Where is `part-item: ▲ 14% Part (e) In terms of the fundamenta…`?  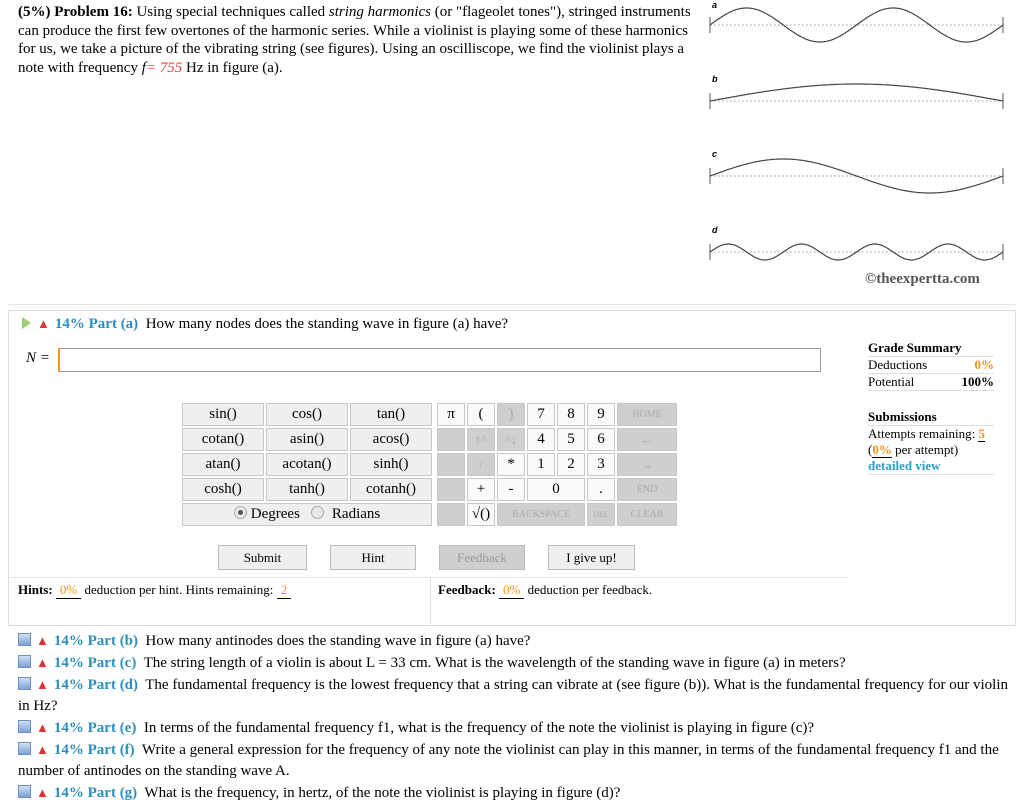 part-item: ▲ 14% Part (e) In terms of the fundamenta… is located at coordinates (513, 728).